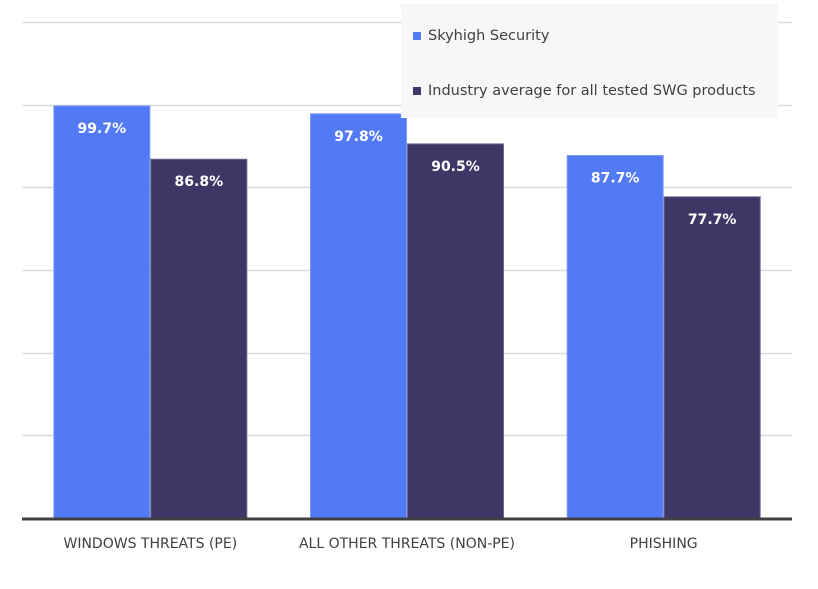 The image size is (818, 589). Describe the element at coordinates (712, 220) in the screenshot. I see `data-label: 77.7%` at that location.